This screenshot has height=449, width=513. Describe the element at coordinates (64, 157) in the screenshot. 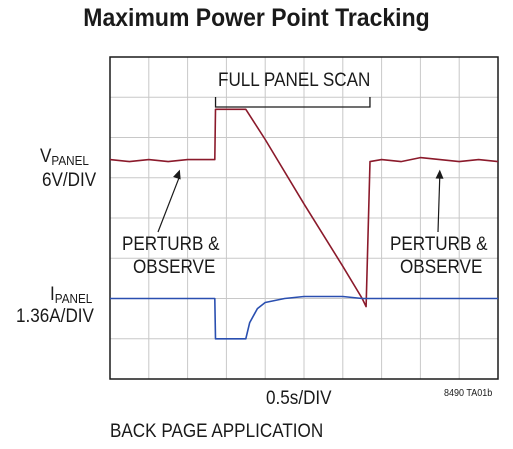

I see `vpanel-label: VPANEL` at that location.